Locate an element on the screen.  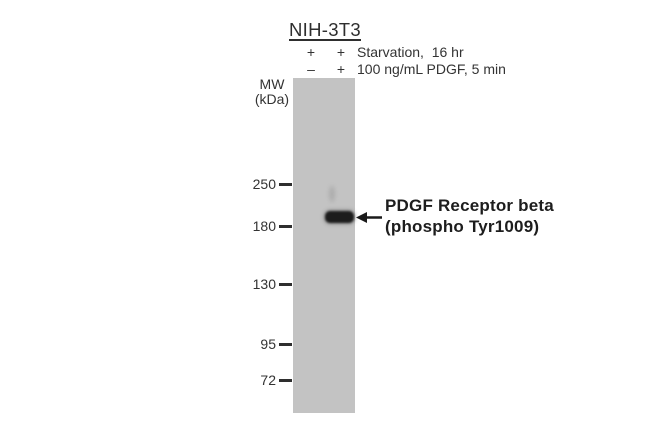
band-annotation-line2: (phospho Tyr1009) is located at coordinates (462, 226).